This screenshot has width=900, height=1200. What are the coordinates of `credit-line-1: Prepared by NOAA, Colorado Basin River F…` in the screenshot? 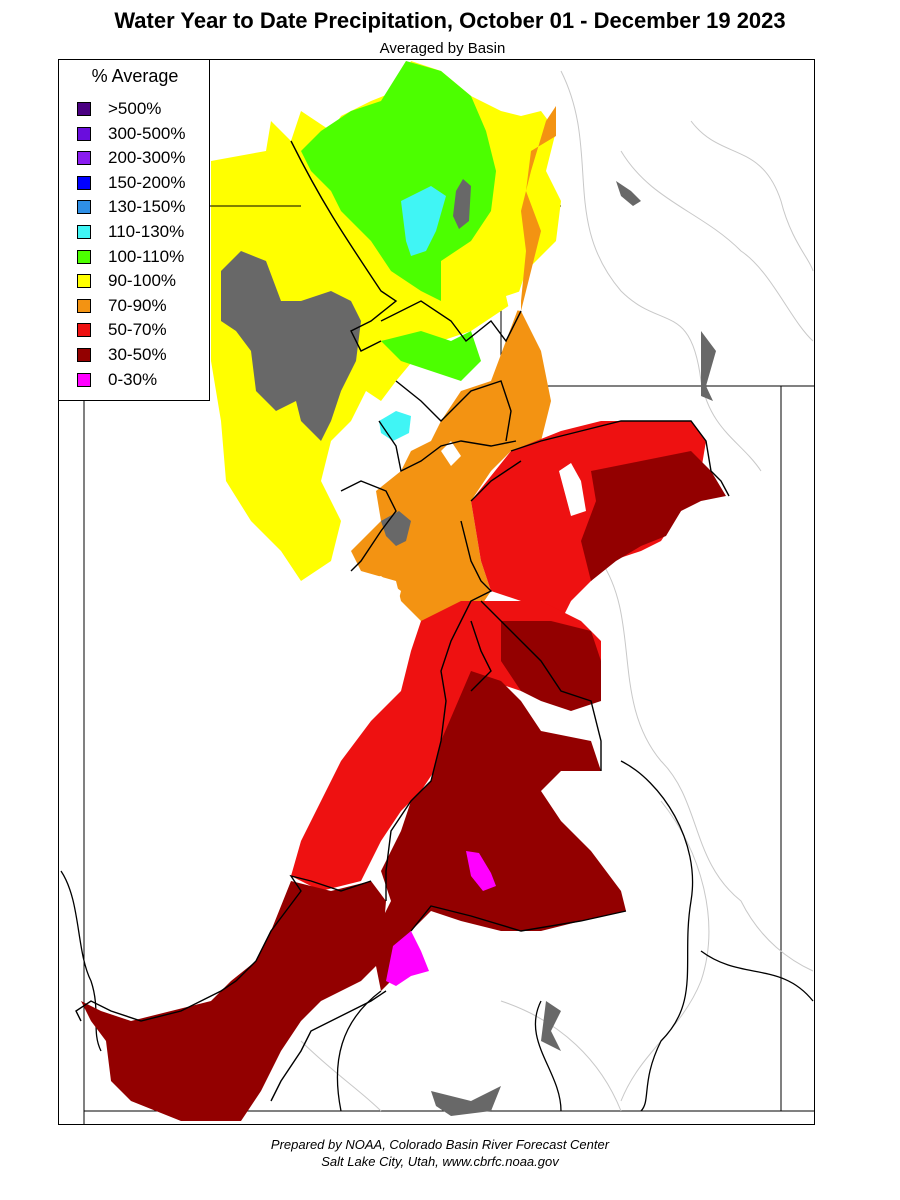 It's located at (440, 1144).